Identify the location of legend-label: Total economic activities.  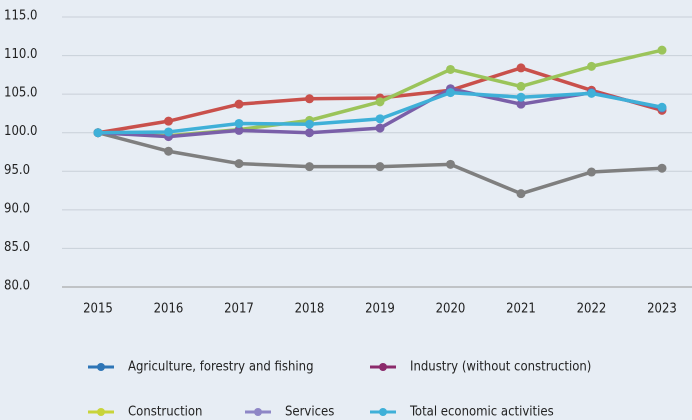
(481, 412).